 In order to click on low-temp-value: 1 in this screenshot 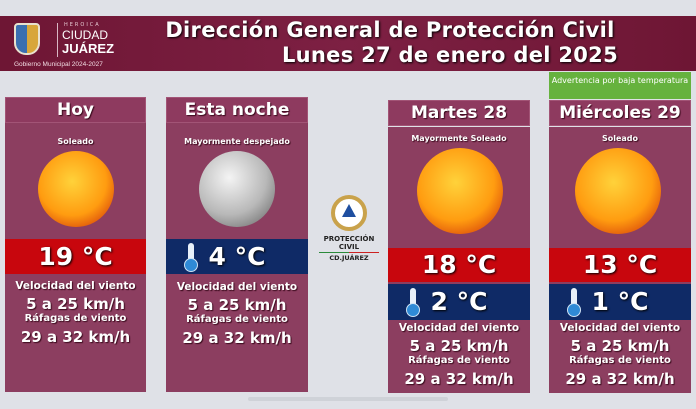, I will do `click(600, 301)`.